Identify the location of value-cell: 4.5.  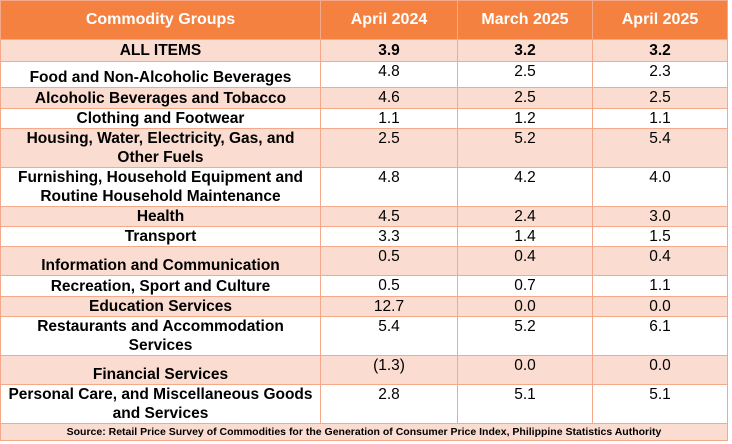
(389, 216).